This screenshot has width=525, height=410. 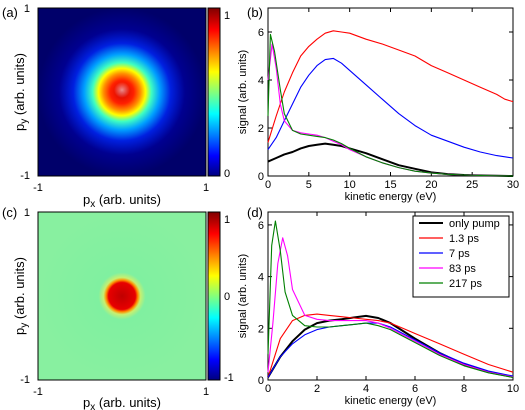 I want to click on panel-c-ytick-top: 1, so click(x=27, y=213).